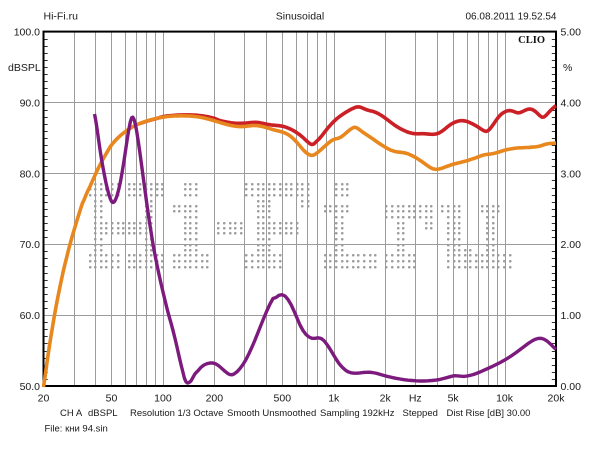 The image size is (600, 450). Describe the element at coordinates (283, 399) in the screenshot. I see `svg-text: 500` at that location.